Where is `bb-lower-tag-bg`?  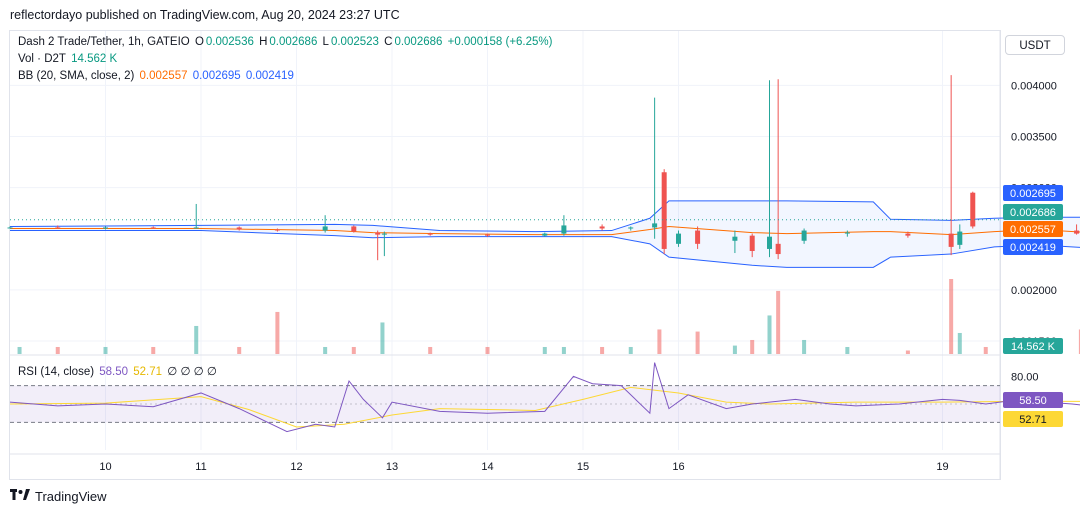
bb-lower-tag-bg is located at coordinates (1033, 247).